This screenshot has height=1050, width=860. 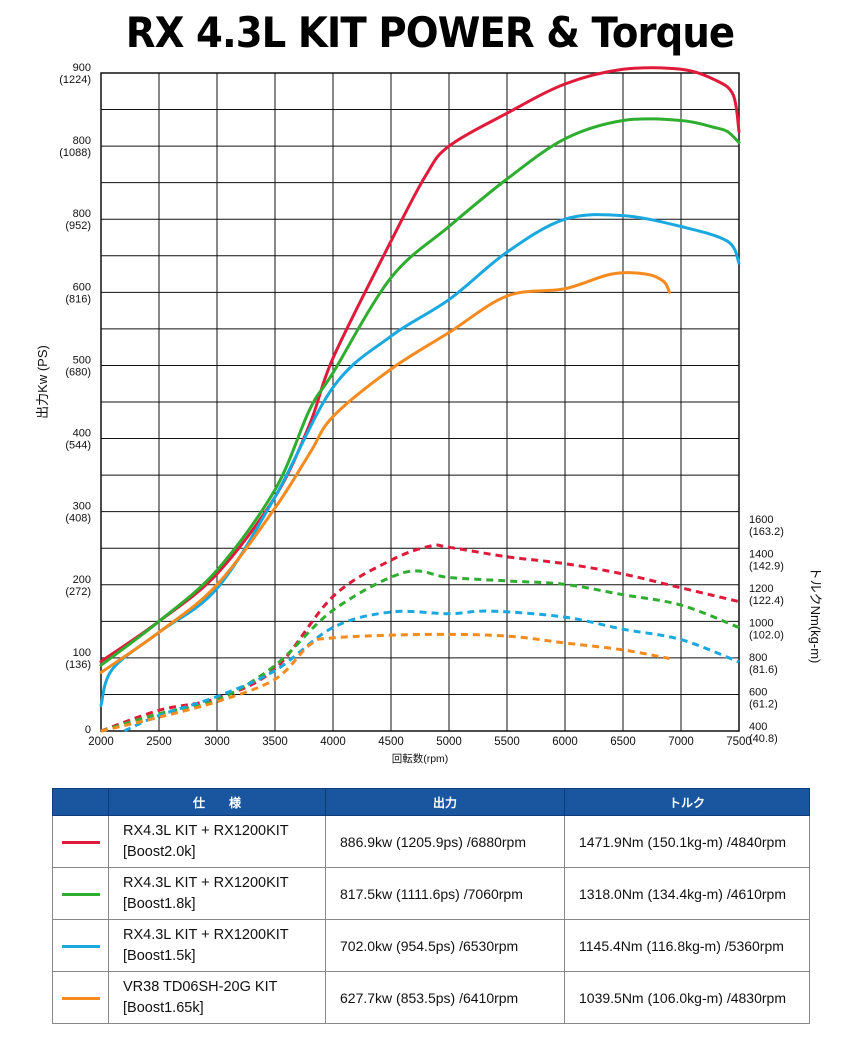 I want to click on spec-cell: RX4.3L KIT + RX1200KIT [Boost1.8k], so click(x=217, y=893).